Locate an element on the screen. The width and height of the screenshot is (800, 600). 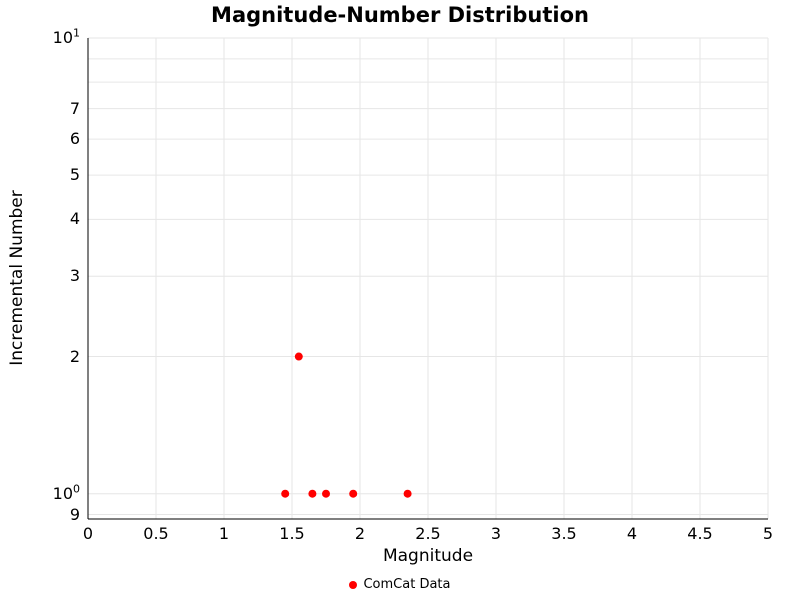
legend-label: ComCat Data is located at coordinates (407, 584).